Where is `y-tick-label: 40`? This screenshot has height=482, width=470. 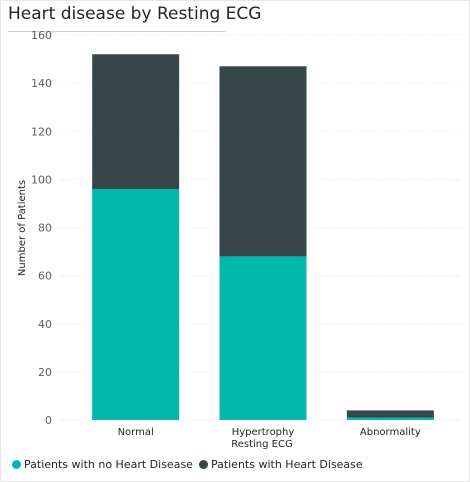
y-tick-label: 40 is located at coordinates (45, 324).